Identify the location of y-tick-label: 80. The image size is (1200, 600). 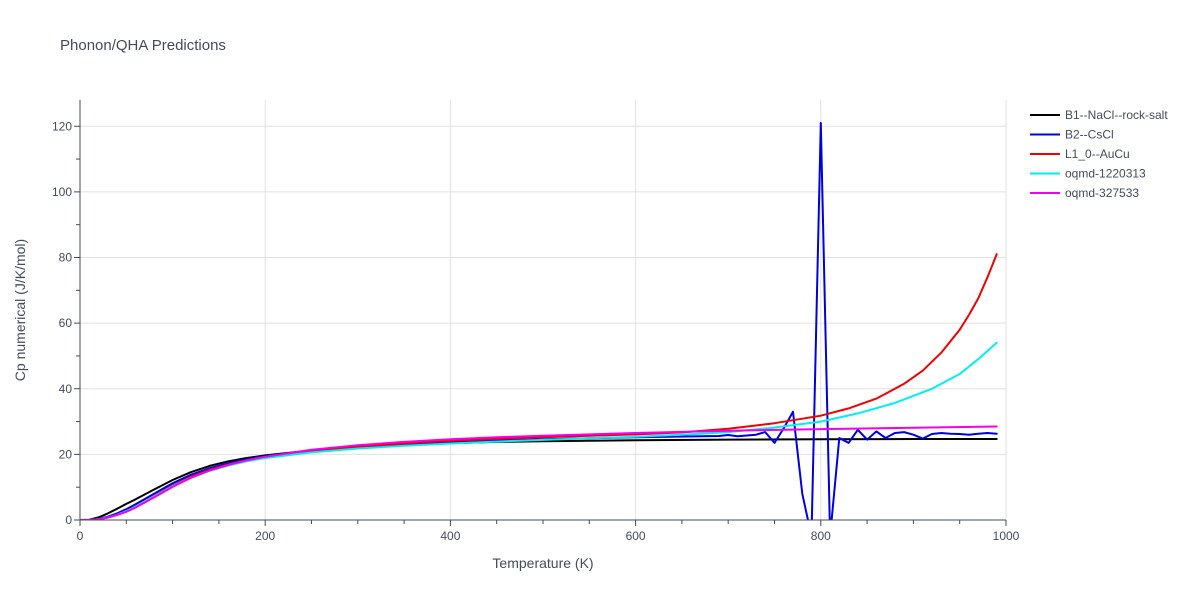
(66, 258).